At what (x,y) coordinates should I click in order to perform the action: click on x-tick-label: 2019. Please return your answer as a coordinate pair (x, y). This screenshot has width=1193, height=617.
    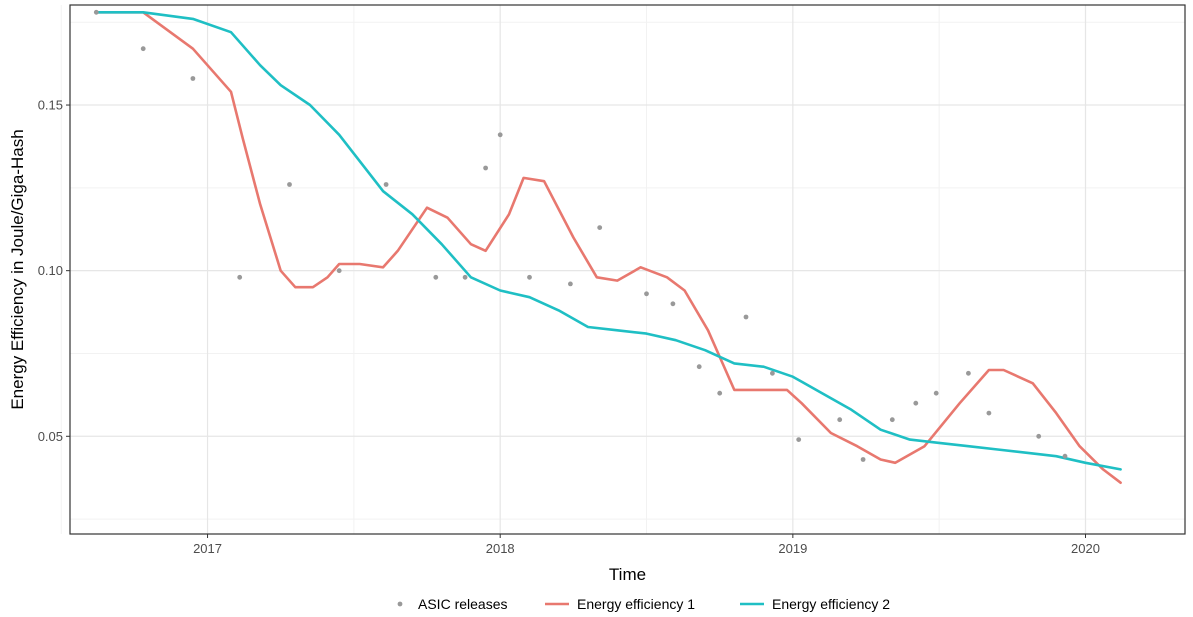
    Looking at the image, I should click on (792, 548).